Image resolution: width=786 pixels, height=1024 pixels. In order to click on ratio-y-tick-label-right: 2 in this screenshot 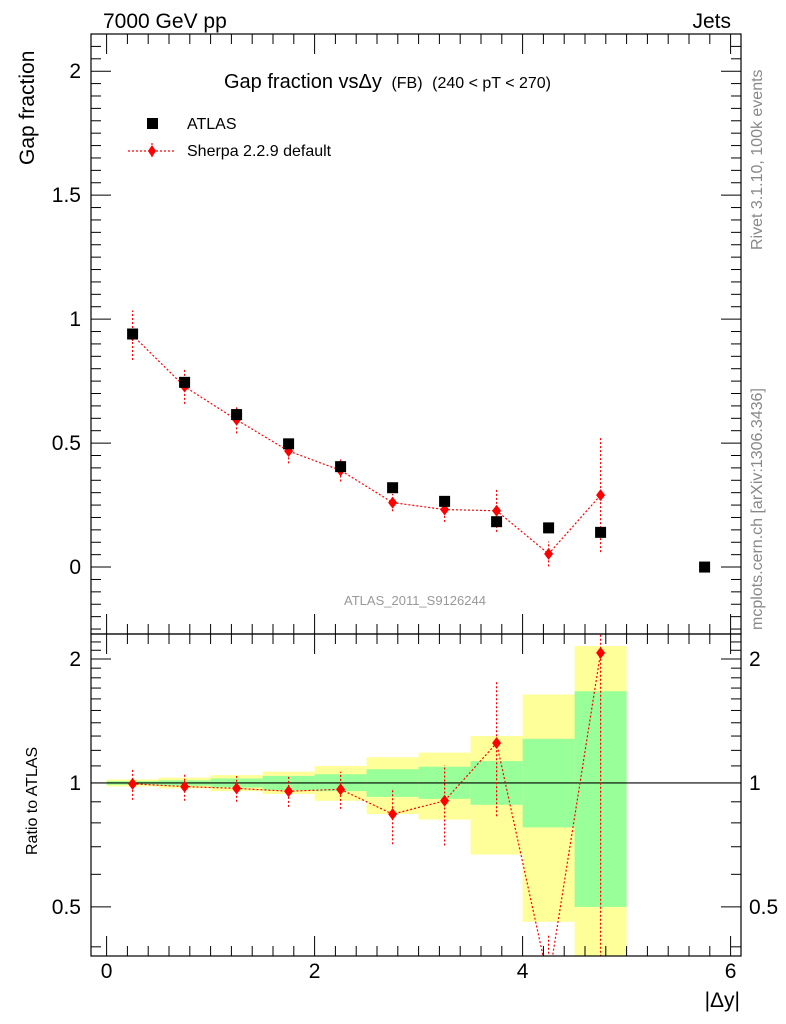, I will do `click(755, 659)`.